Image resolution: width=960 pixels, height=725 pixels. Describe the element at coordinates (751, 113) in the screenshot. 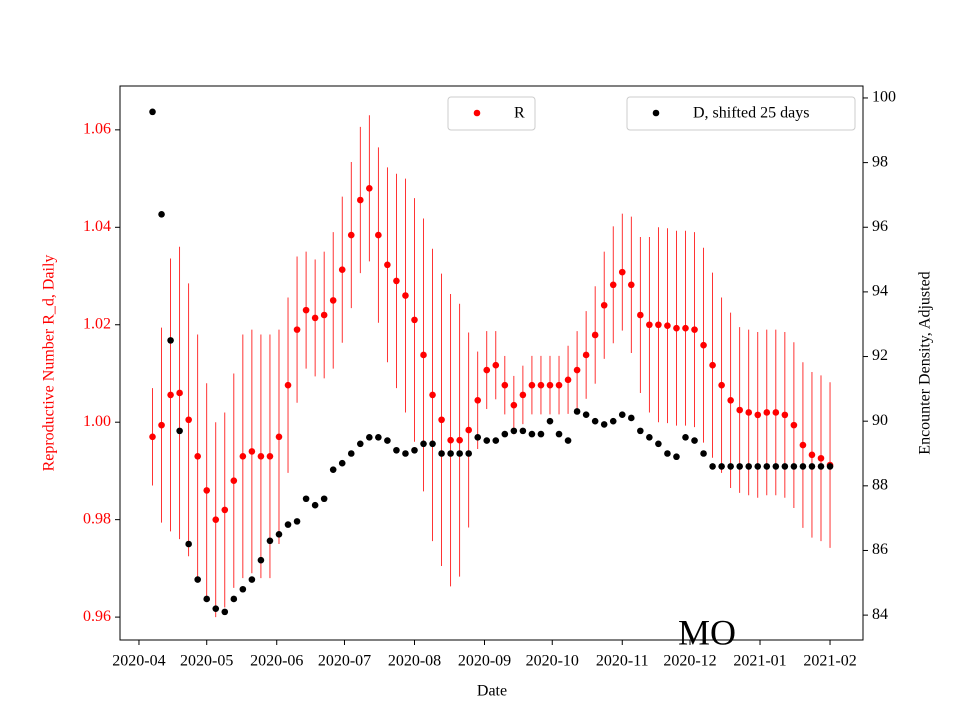

I see `legend-label: D, shifted 25 days` at that location.